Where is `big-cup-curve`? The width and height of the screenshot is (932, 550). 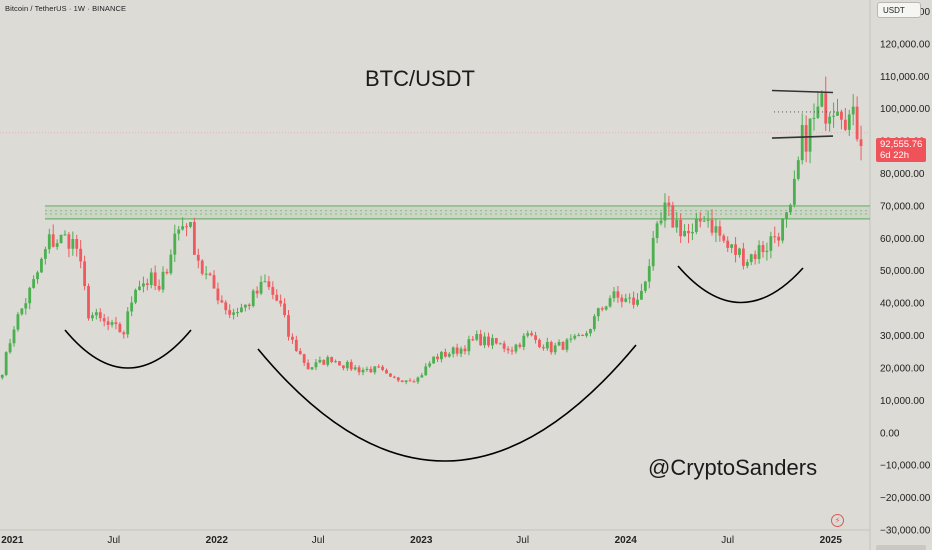 big-cup-curve is located at coordinates (447, 403).